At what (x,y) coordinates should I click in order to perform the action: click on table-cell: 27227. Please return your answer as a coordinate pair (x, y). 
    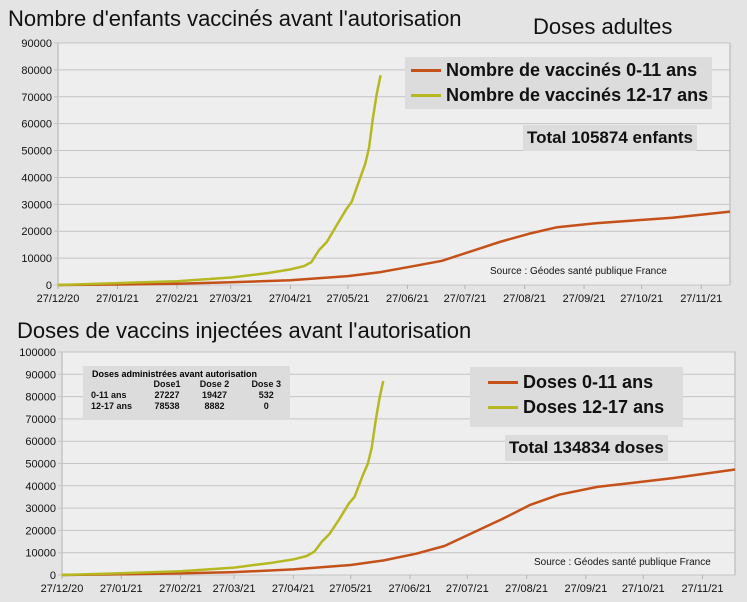
    Looking at the image, I should click on (167, 395).